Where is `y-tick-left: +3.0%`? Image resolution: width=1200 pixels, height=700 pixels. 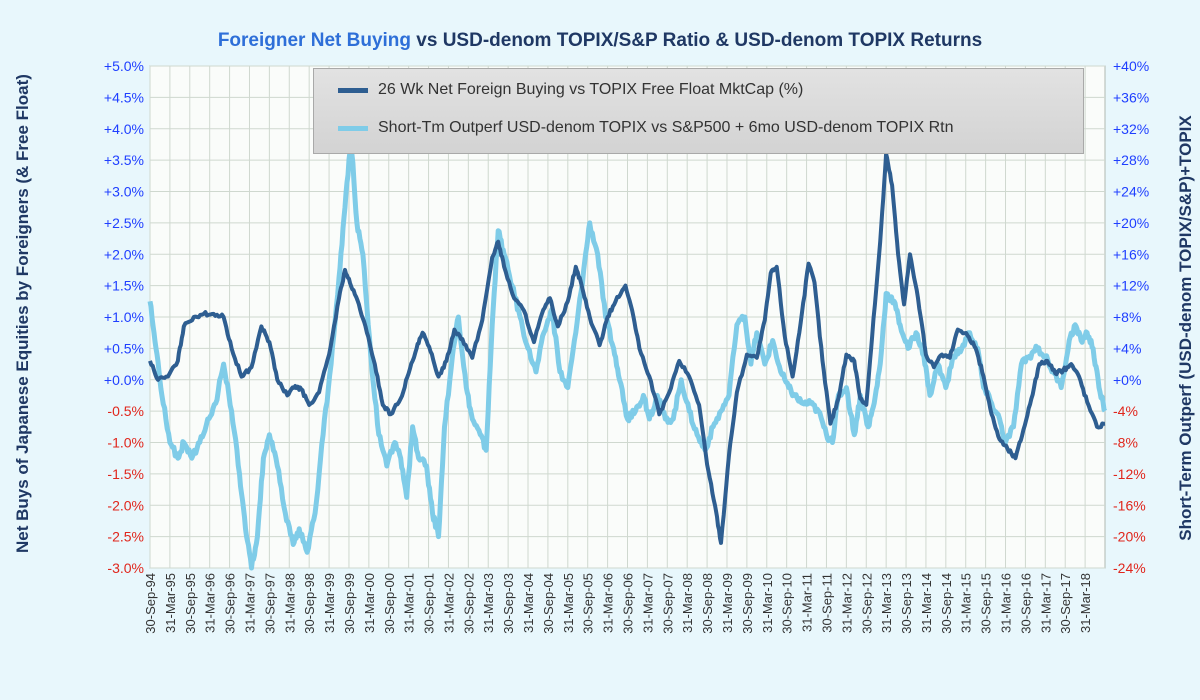
y-tick-left: +3.0% is located at coordinates (124, 192).